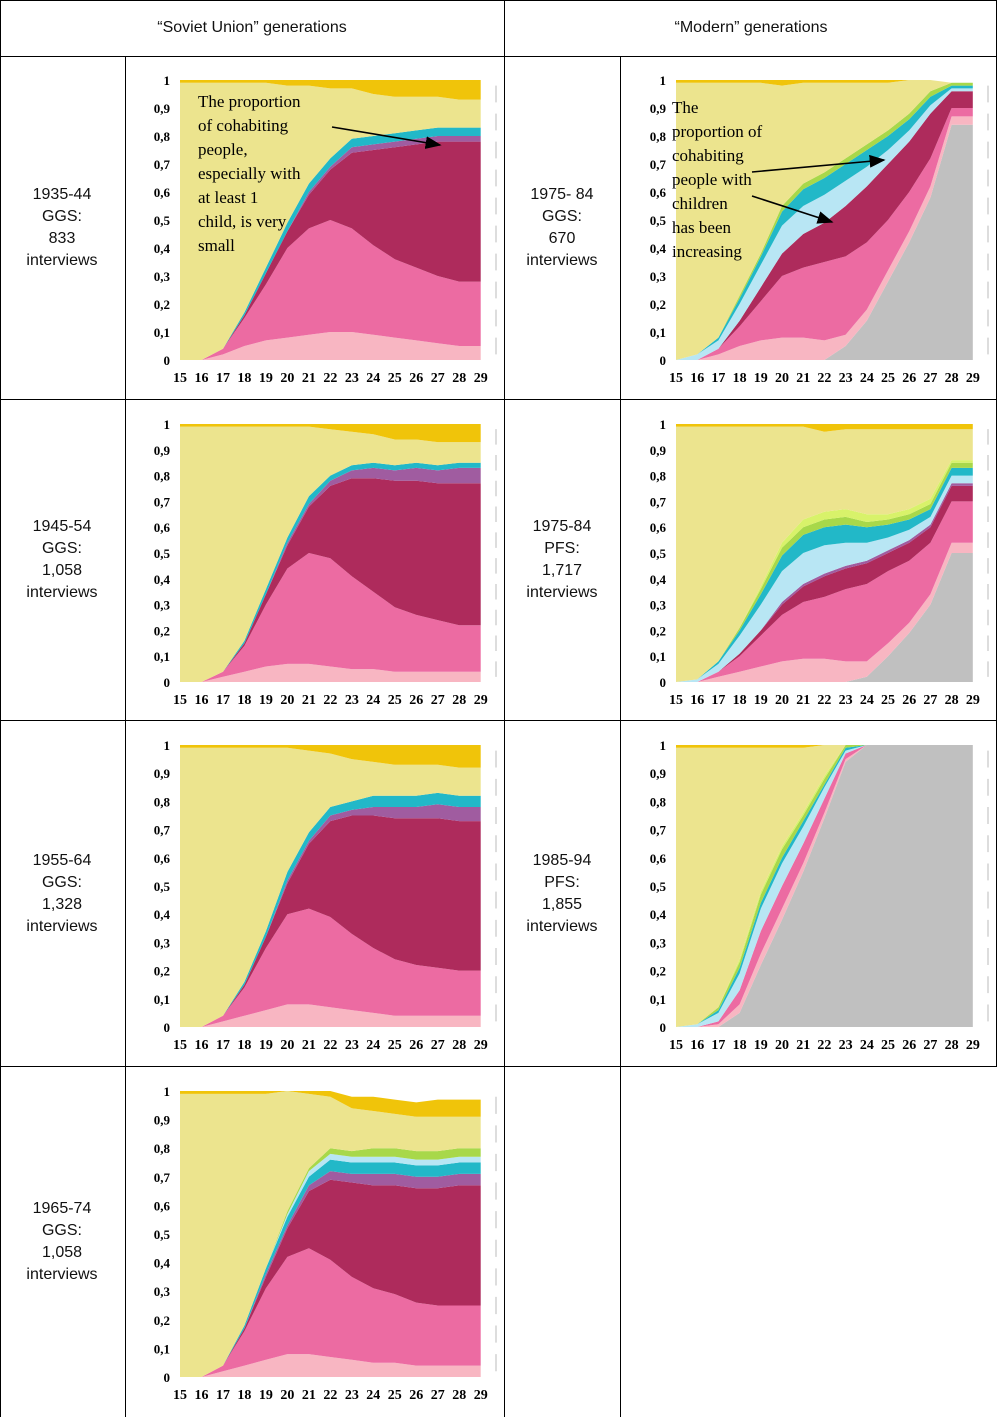 Image resolution: width=997 pixels, height=1417 pixels. What do you see at coordinates (252, 27) in the screenshot?
I see `header-soviet: “Soviet Union” generations` at bounding box center [252, 27].